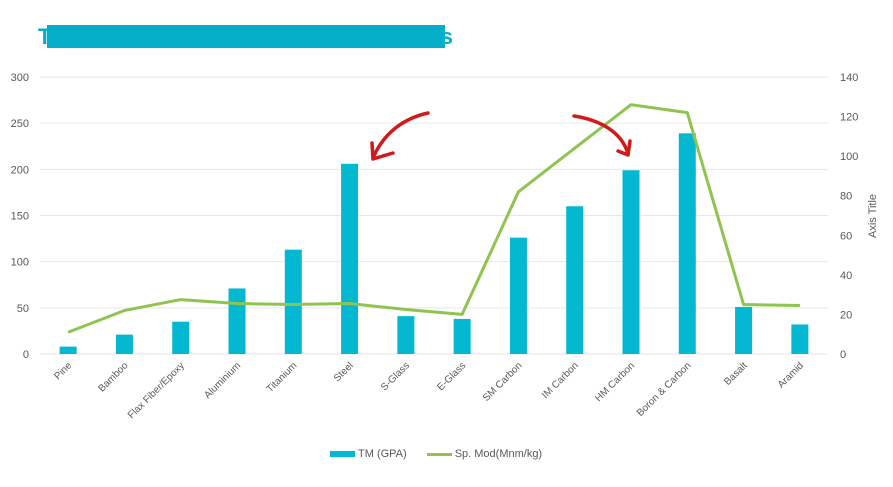 The height and width of the screenshot is (487, 893). What do you see at coordinates (560, 380) in the screenshot?
I see `x-axis-tick-label: IM Carbon` at bounding box center [560, 380].